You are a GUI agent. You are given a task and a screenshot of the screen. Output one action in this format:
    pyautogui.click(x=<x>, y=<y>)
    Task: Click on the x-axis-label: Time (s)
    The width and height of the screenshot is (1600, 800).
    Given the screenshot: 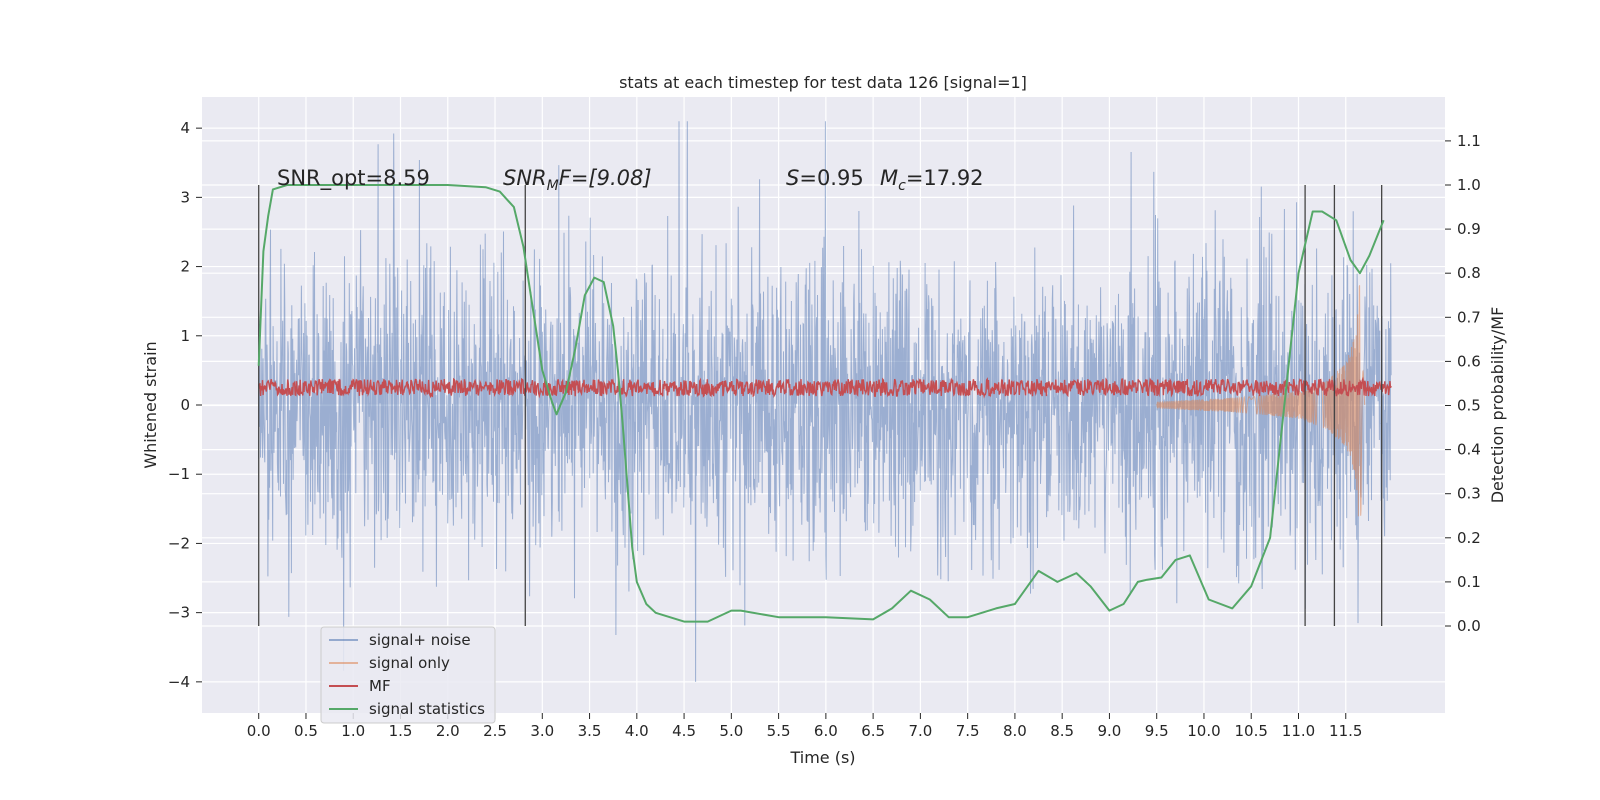 What is the action you would take?
    pyautogui.click(x=822, y=757)
    